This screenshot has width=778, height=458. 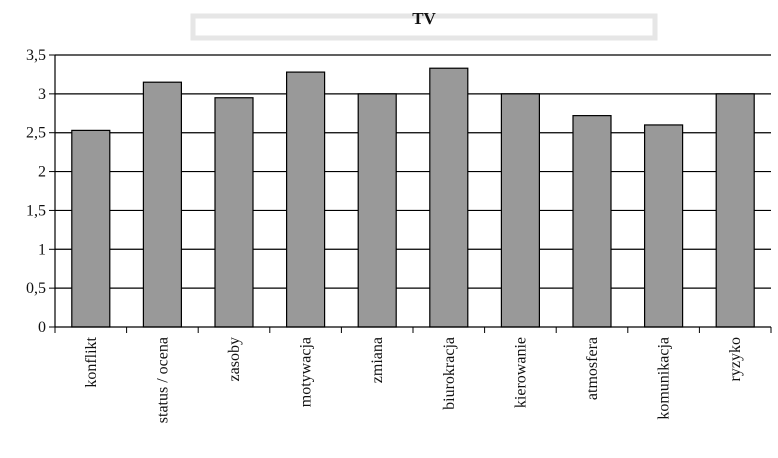 What do you see at coordinates (42, 249) in the screenshot?
I see `y-tick-label: 1` at bounding box center [42, 249].